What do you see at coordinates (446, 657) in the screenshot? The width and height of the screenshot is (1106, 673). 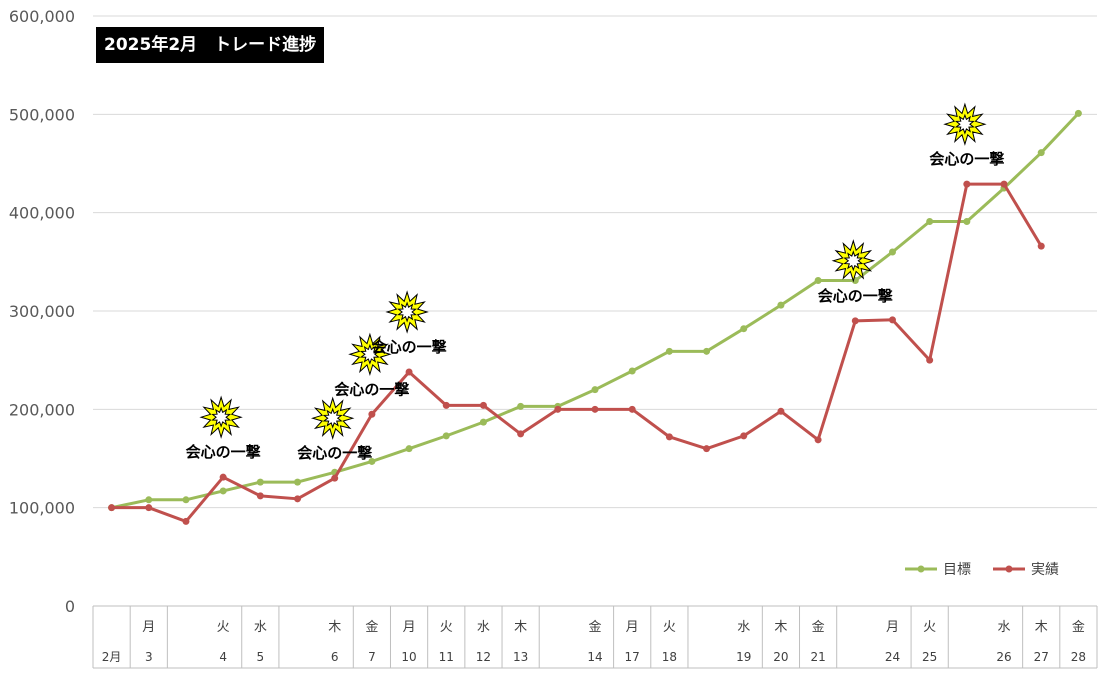 I see `x-date-label: 11` at bounding box center [446, 657].